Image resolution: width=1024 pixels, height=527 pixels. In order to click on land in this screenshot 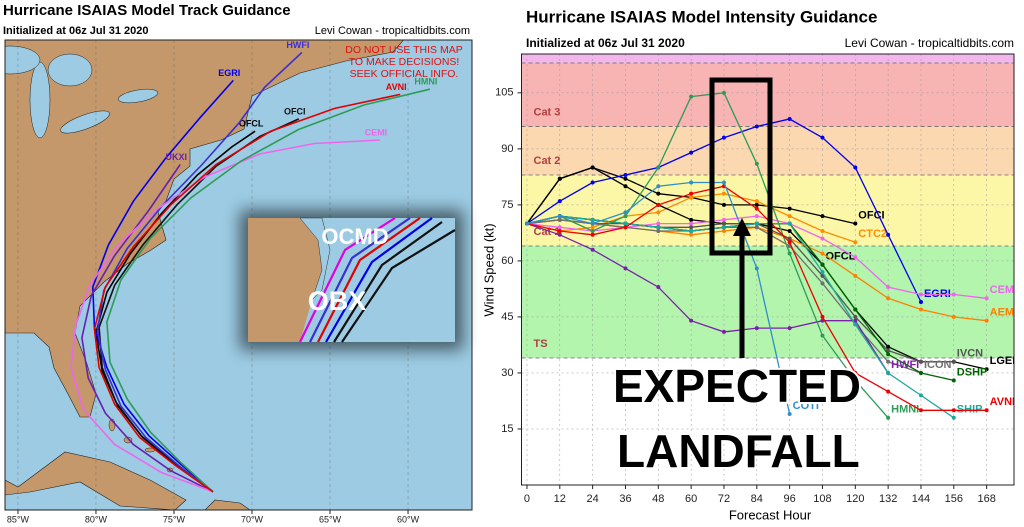, I will do `click(96, 480)`.